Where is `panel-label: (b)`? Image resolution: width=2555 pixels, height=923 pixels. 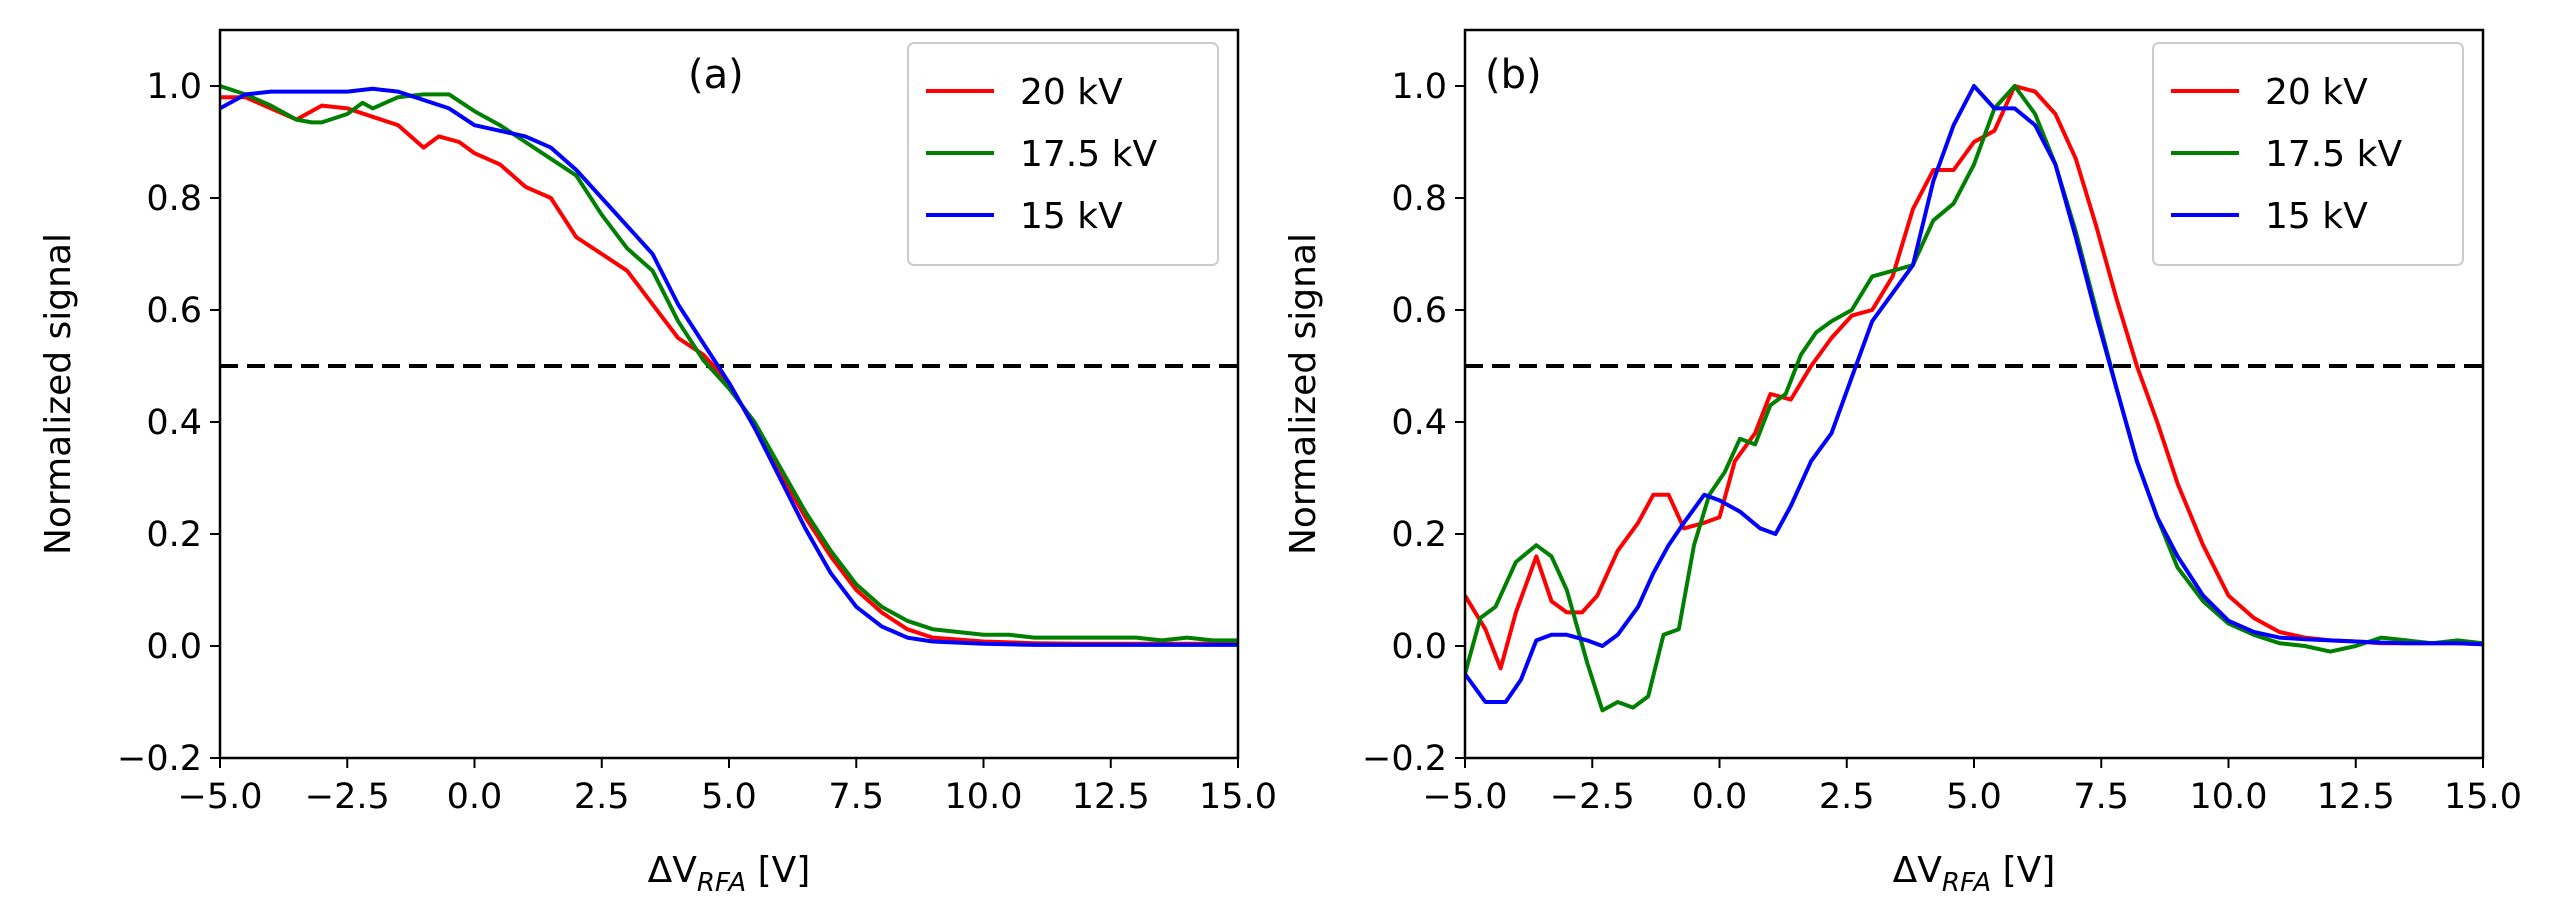 panel-label: (b) is located at coordinates (1513, 75).